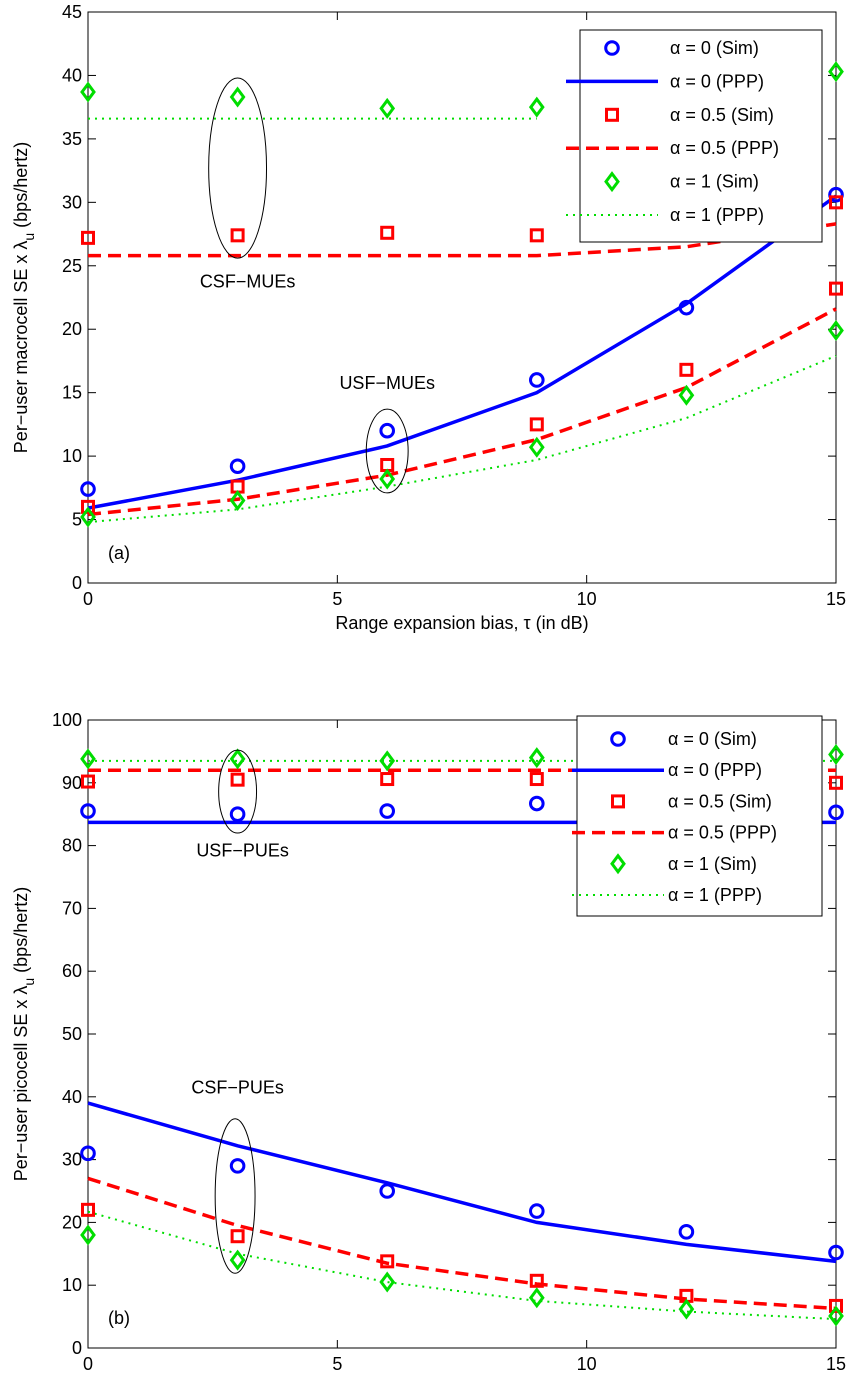 Image resolution: width=849 pixels, height=1379 pixels. Describe the element at coordinates (72, 12) in the screenshot. I see `y-tick-label: 45` at that location.